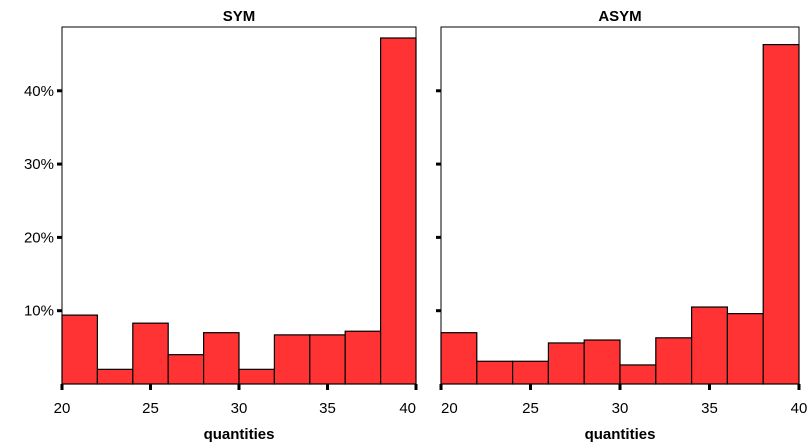 Image resolution: width=811 pixels, height=444 pixels. I want to click on chart-title: ASYM, so click(619, 16).